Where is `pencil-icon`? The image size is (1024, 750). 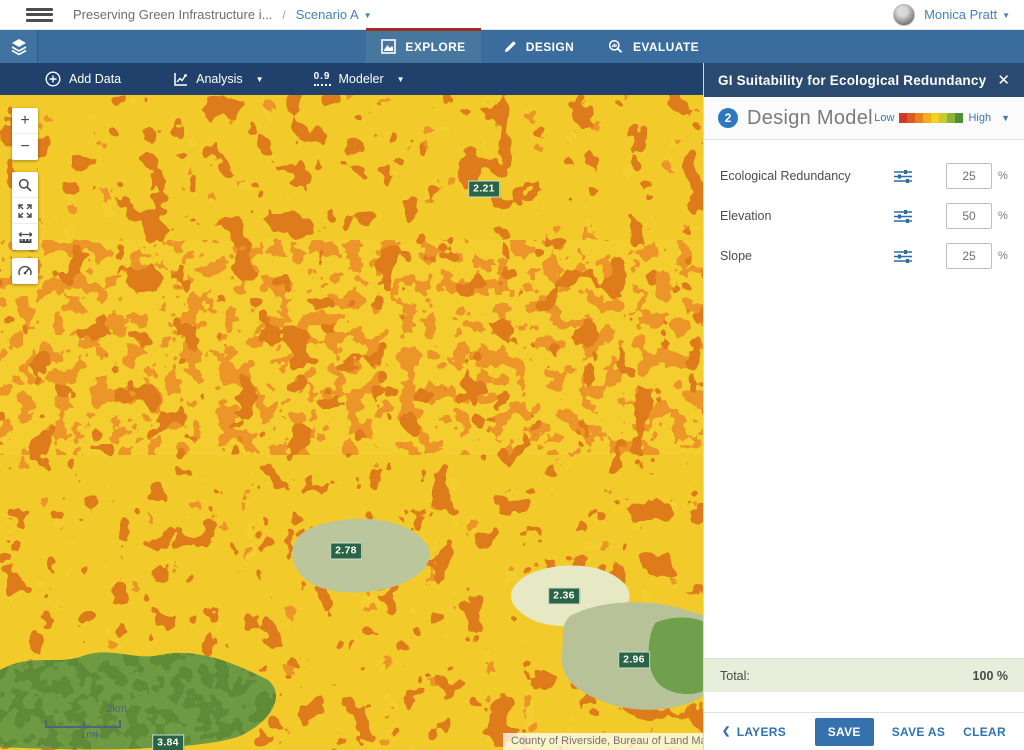
pencil-icon is located at coordinates (510, 46).